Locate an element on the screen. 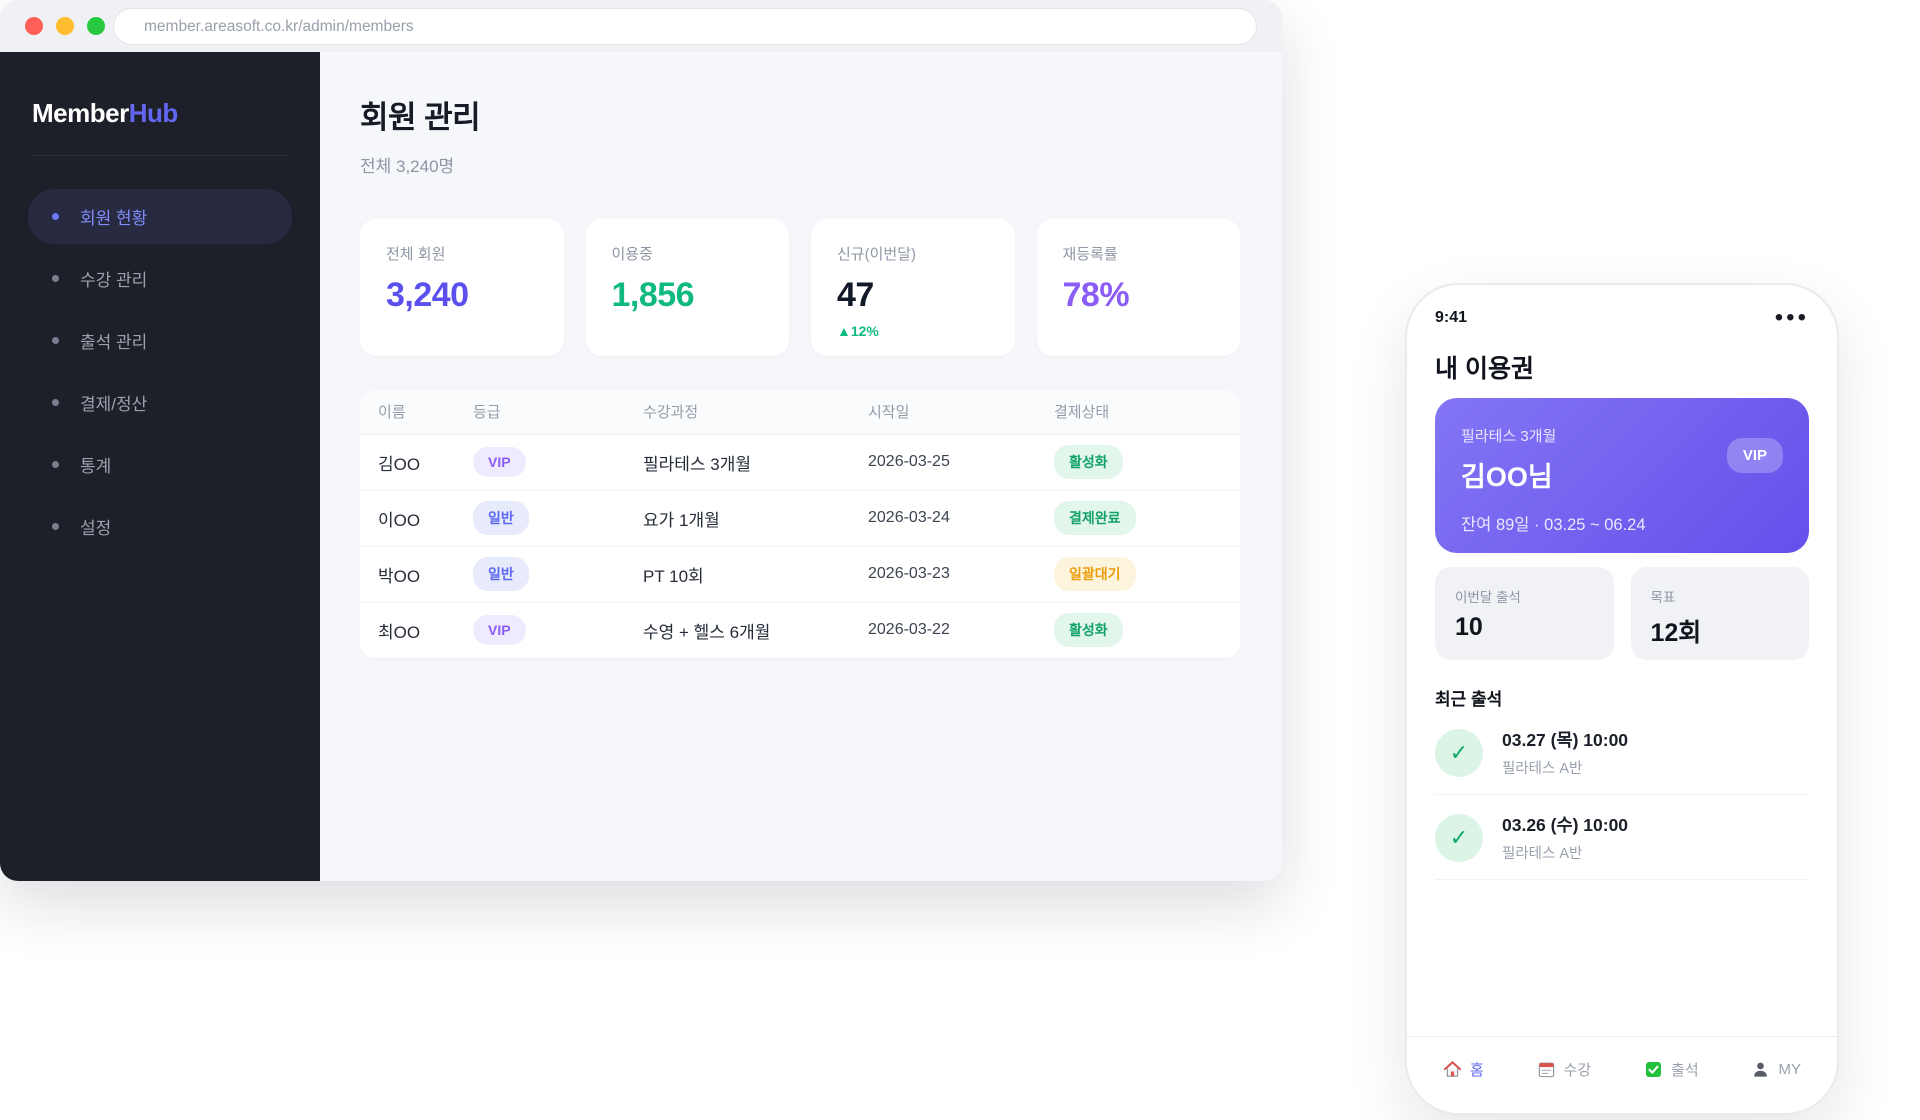 The image size is (1920, 1120). sidebar-item-member-status: 회원 현황 is located at coordinates (160, 216).